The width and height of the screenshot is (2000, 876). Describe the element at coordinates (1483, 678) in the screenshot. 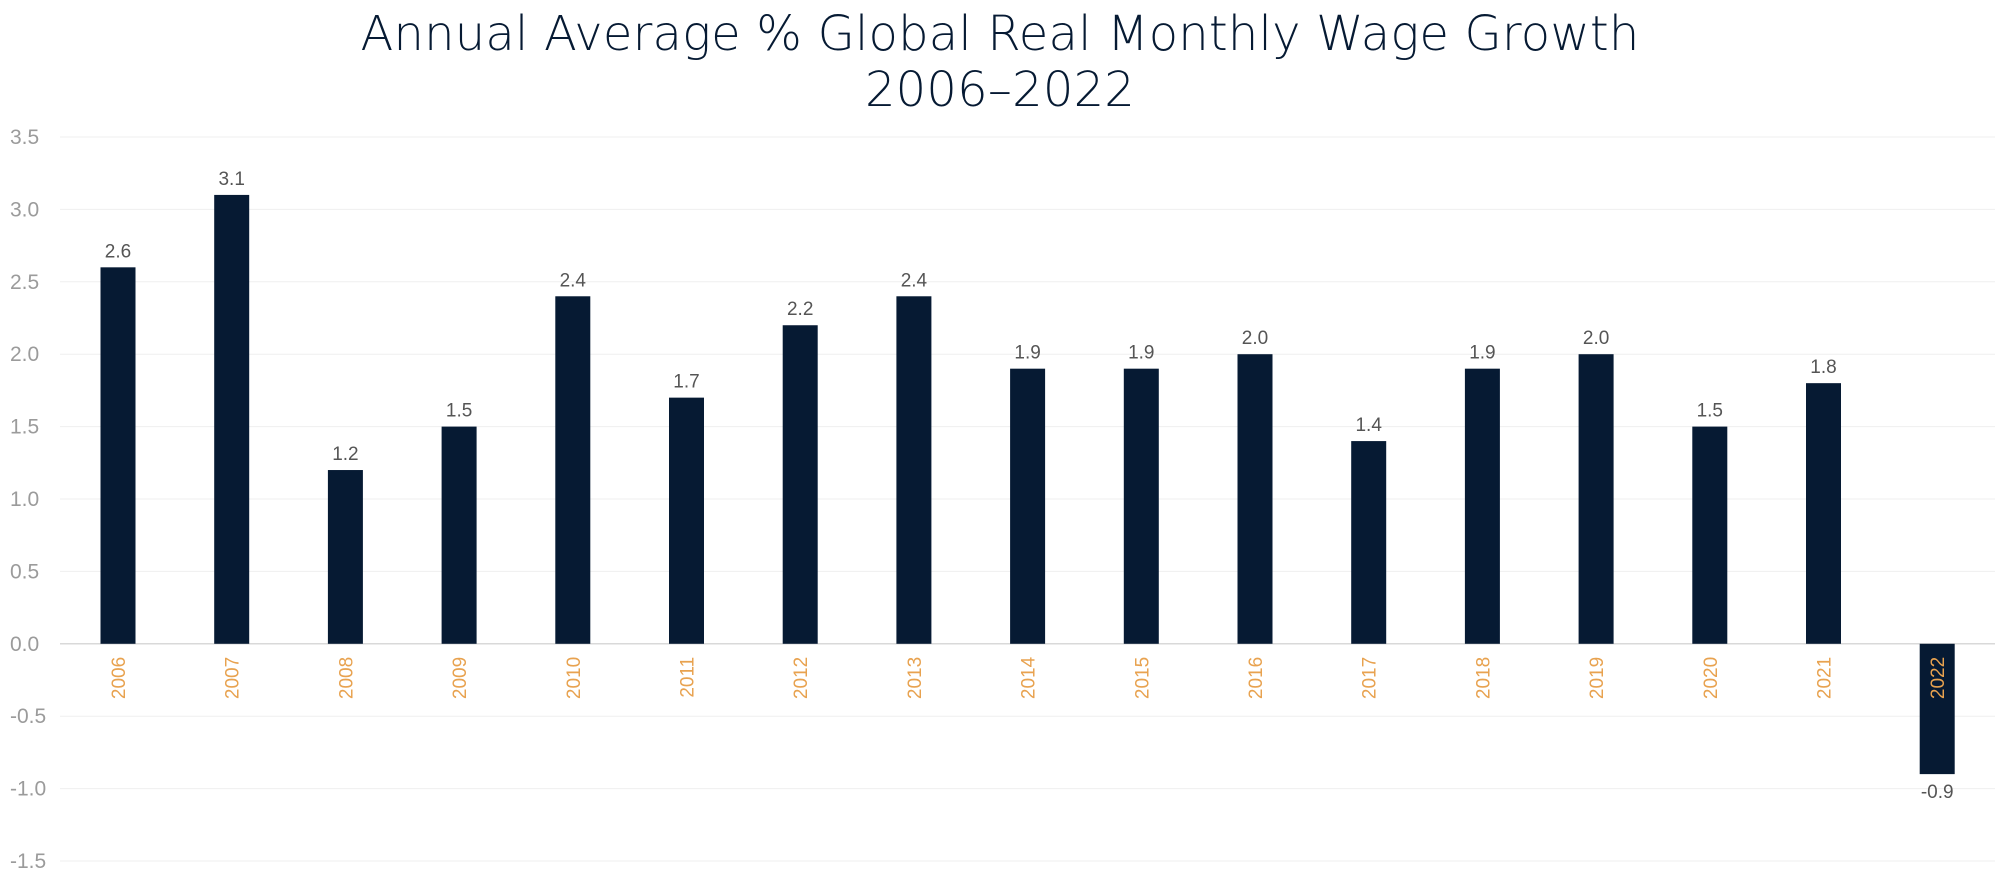

I see `x-tick-label-2018: 2018` at that location.